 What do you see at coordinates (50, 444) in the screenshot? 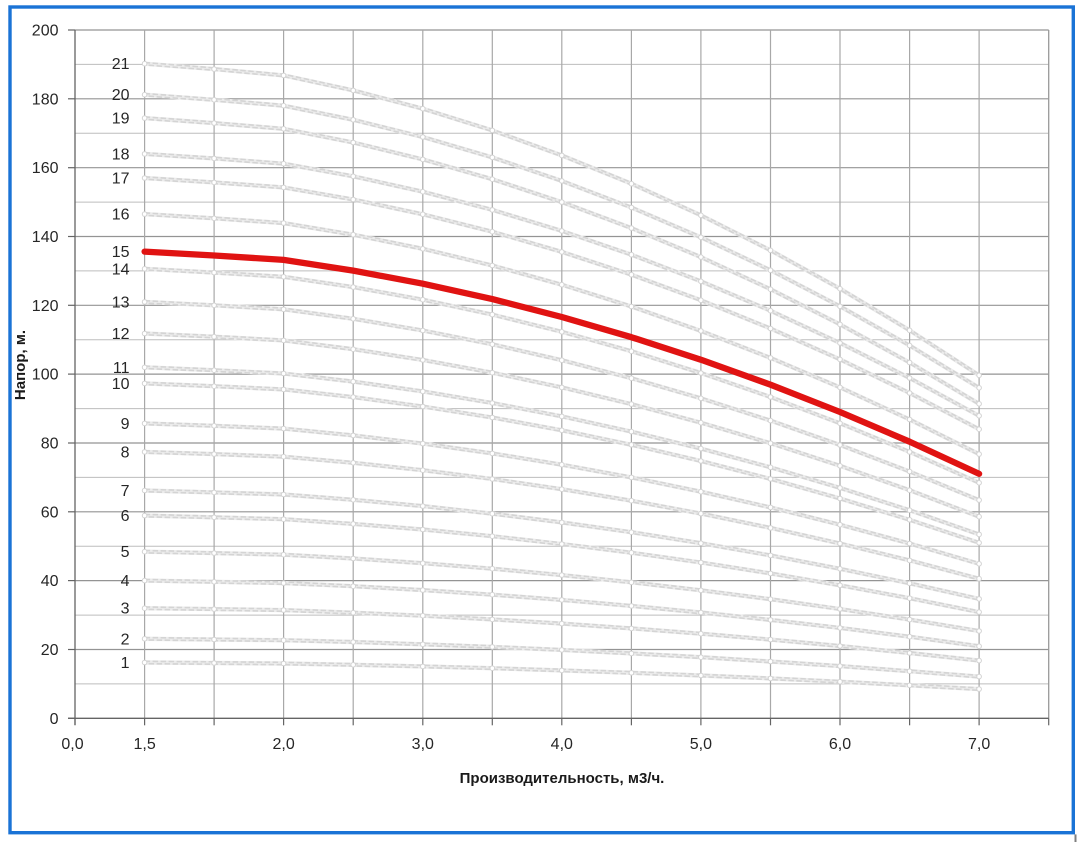
I see `svg-text: 80` at bounding box center [50, 444].